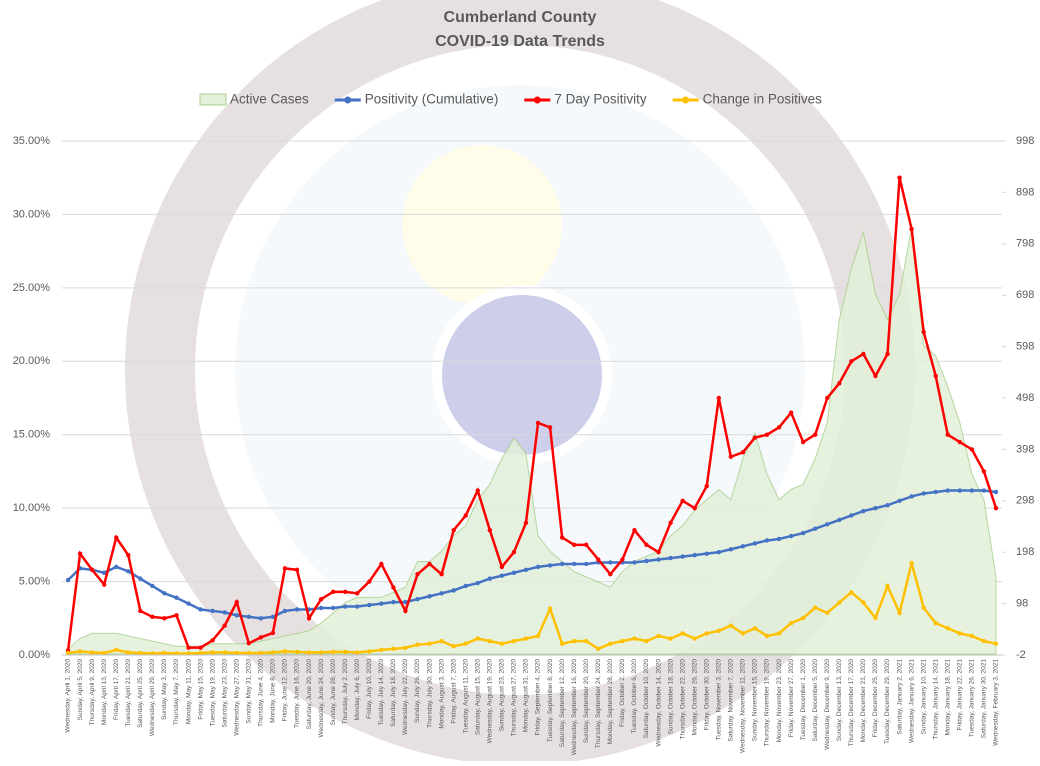 The width and height of the screenshot is (1040, 766). I want to click on x-tick-label: Friday, October 30, 2020, so click(706, 695).